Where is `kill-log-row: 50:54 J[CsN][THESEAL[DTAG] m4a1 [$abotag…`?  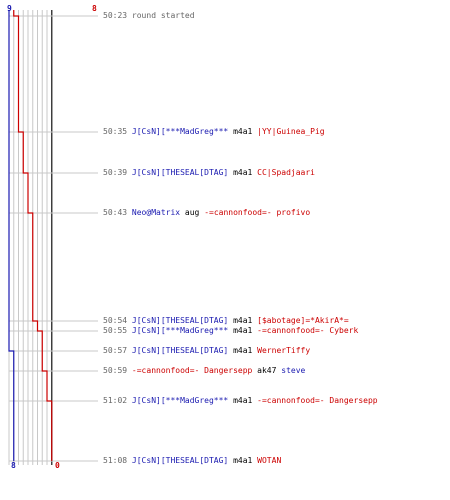
kill-log-row: 50:54 J[CsN][THESEAL[DTAG] m4a1 [$abotag… is located at coordinates (226, 321).